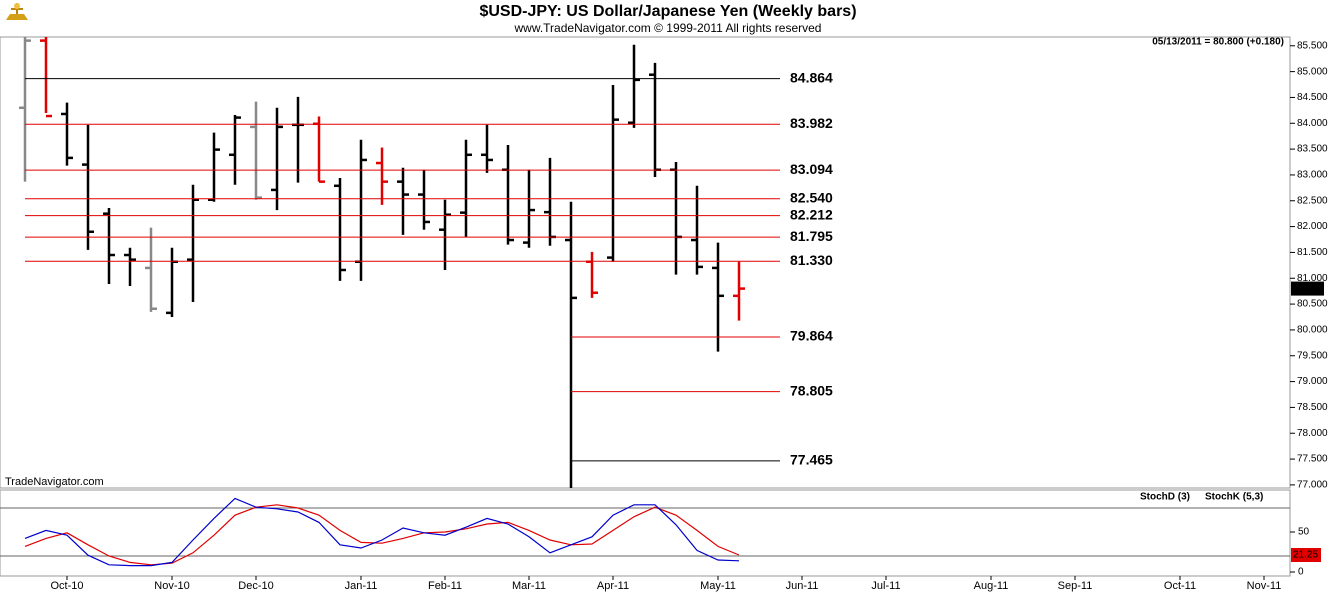  What do you see at coordinates (811, 460) in the screenshot?
I see `level-label: 77.465` at bounding box center [811, 460].